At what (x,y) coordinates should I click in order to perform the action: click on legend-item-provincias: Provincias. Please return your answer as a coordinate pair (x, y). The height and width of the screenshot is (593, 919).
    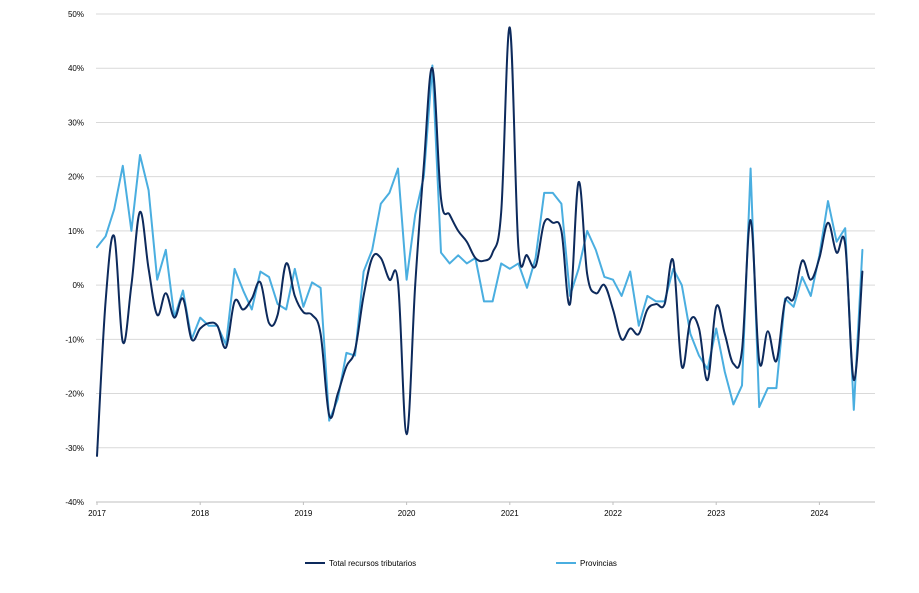
    Looking at the image, I should click on (586, 563).